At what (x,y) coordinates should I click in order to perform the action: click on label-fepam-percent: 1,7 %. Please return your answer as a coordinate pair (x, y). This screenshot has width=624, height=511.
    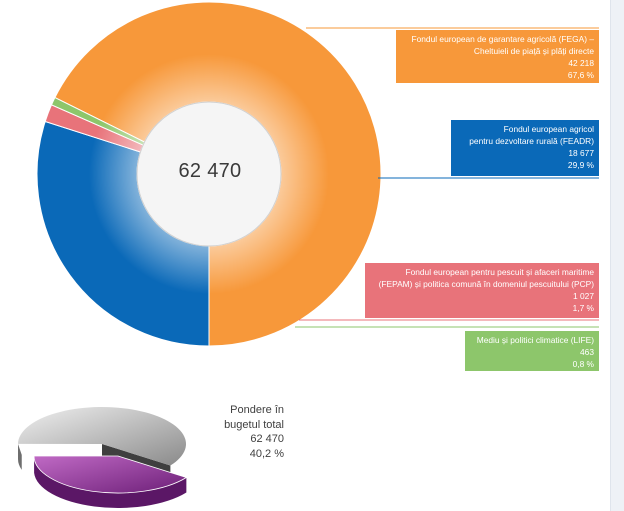
    Looking at the image, I should click on (583, 308).